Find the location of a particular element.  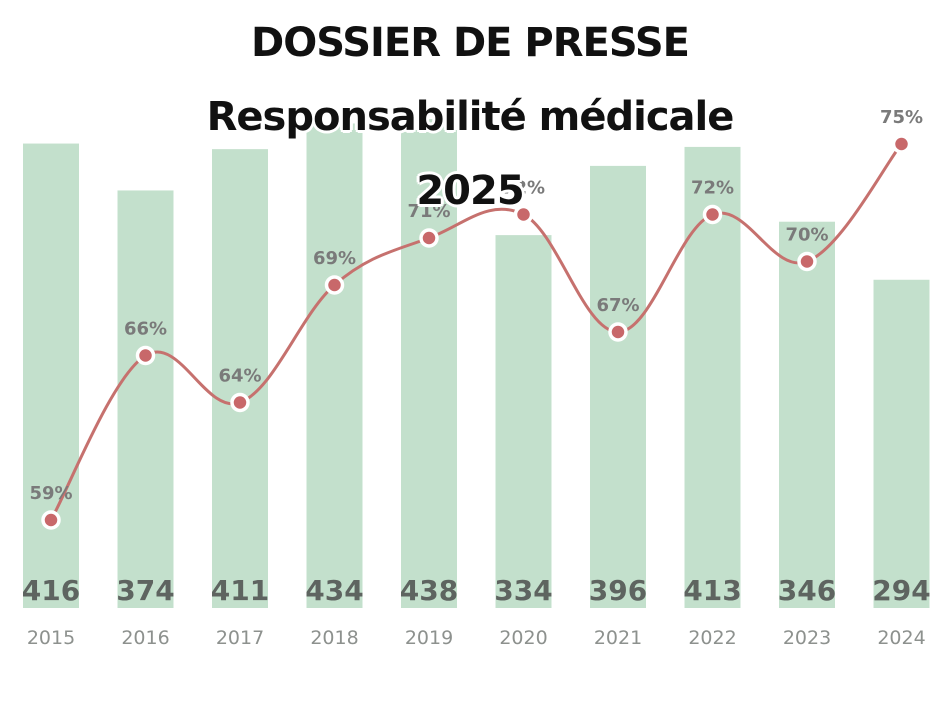

bar-value-label-2018: 434 is located at coordinates (334, 590).